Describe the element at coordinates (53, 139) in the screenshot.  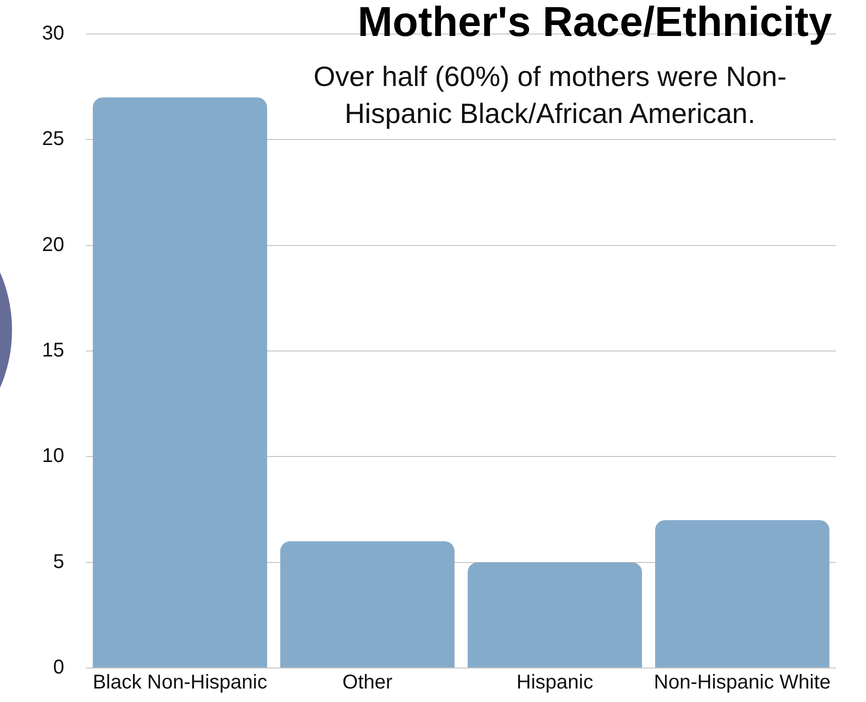
I see `y-tick-label: 25` at that location.